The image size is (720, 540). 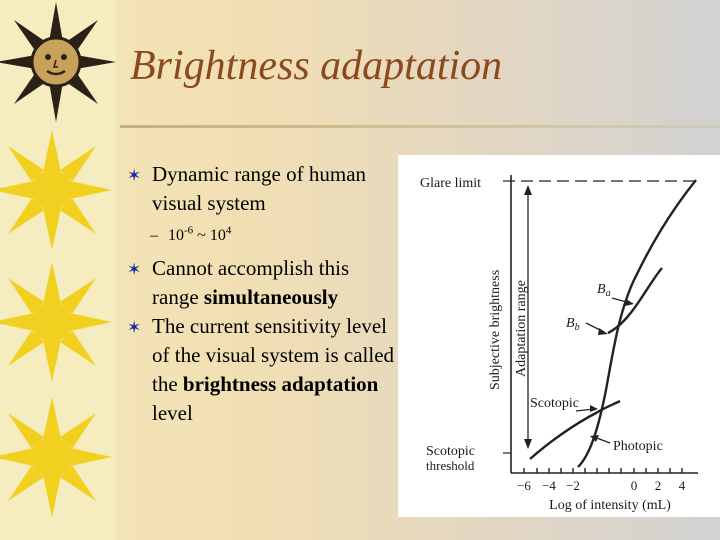 I want to click on adaptation-range-label: Adaptation range, so click(x=521, y=328).